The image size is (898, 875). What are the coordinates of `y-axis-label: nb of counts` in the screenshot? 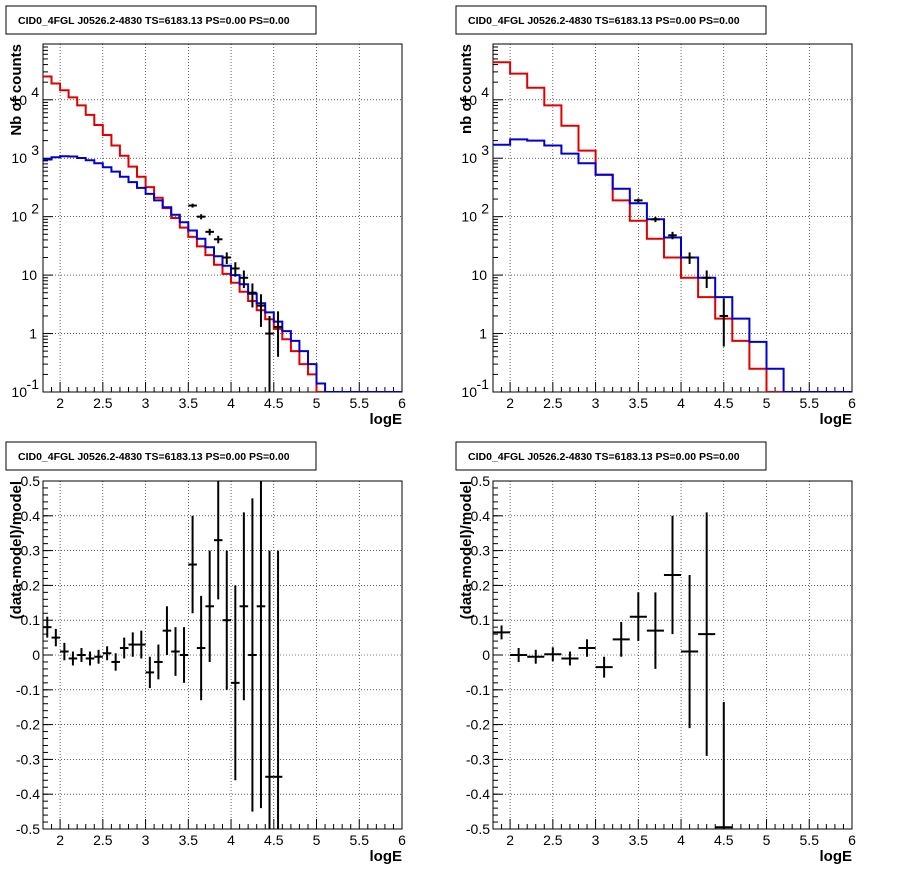 It's located at (466, 89).